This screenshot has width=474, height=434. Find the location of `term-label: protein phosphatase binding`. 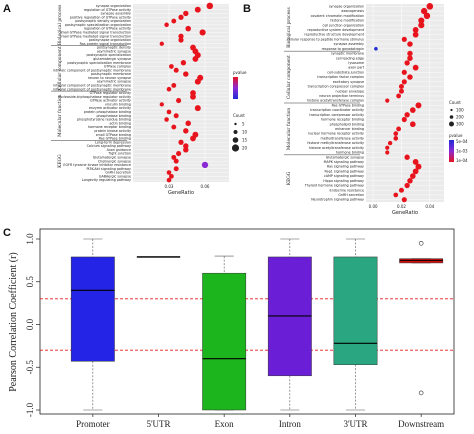

term-label: protein phosphatase binding is located at coordinates (107, 112).